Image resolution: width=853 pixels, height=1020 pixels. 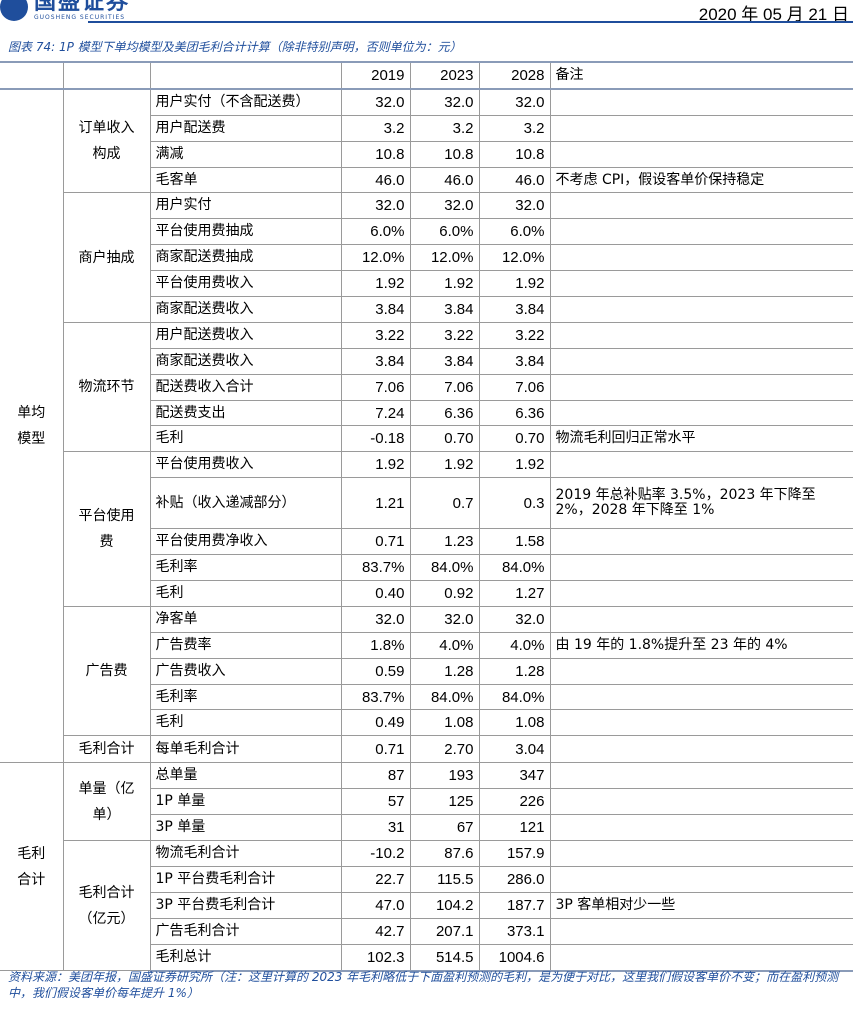 I want to click on group-label: 单量（亿单）, so click(x=106, y=802).